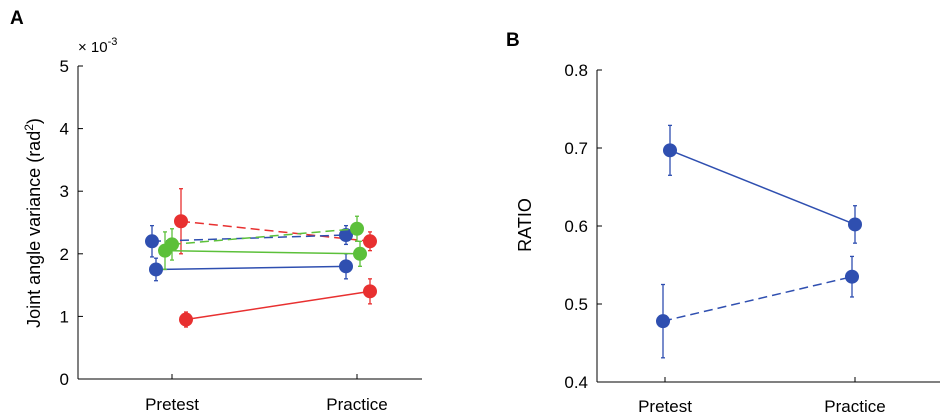 The height and width of the screenshot is (417, 946). What do you see at coordinates (266, 394) in the screenshot?
I see `x-ticks-a: Pretest Practice` at bounding box center [266, 394].